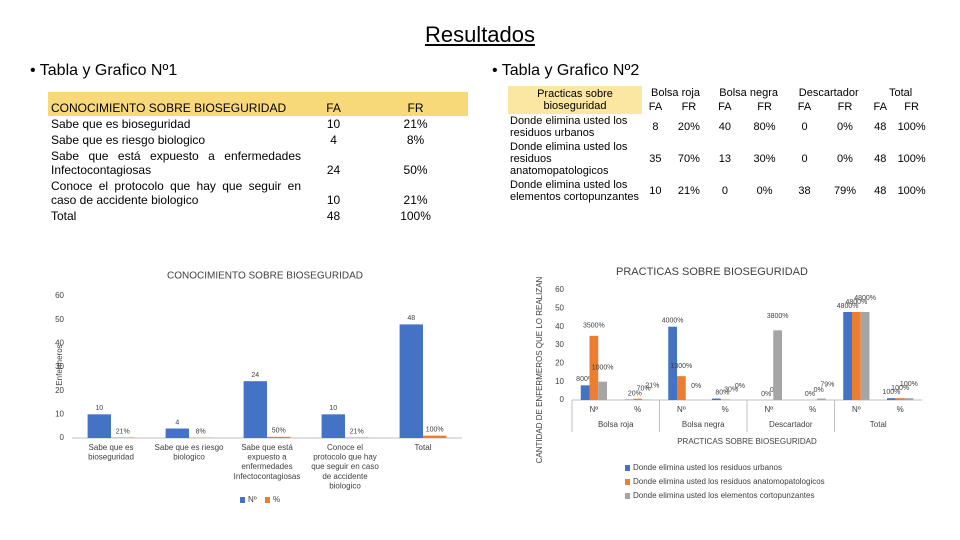 This screenshot has width=960, height=540. I want to click on label-line: biologico, so click(189, 457).